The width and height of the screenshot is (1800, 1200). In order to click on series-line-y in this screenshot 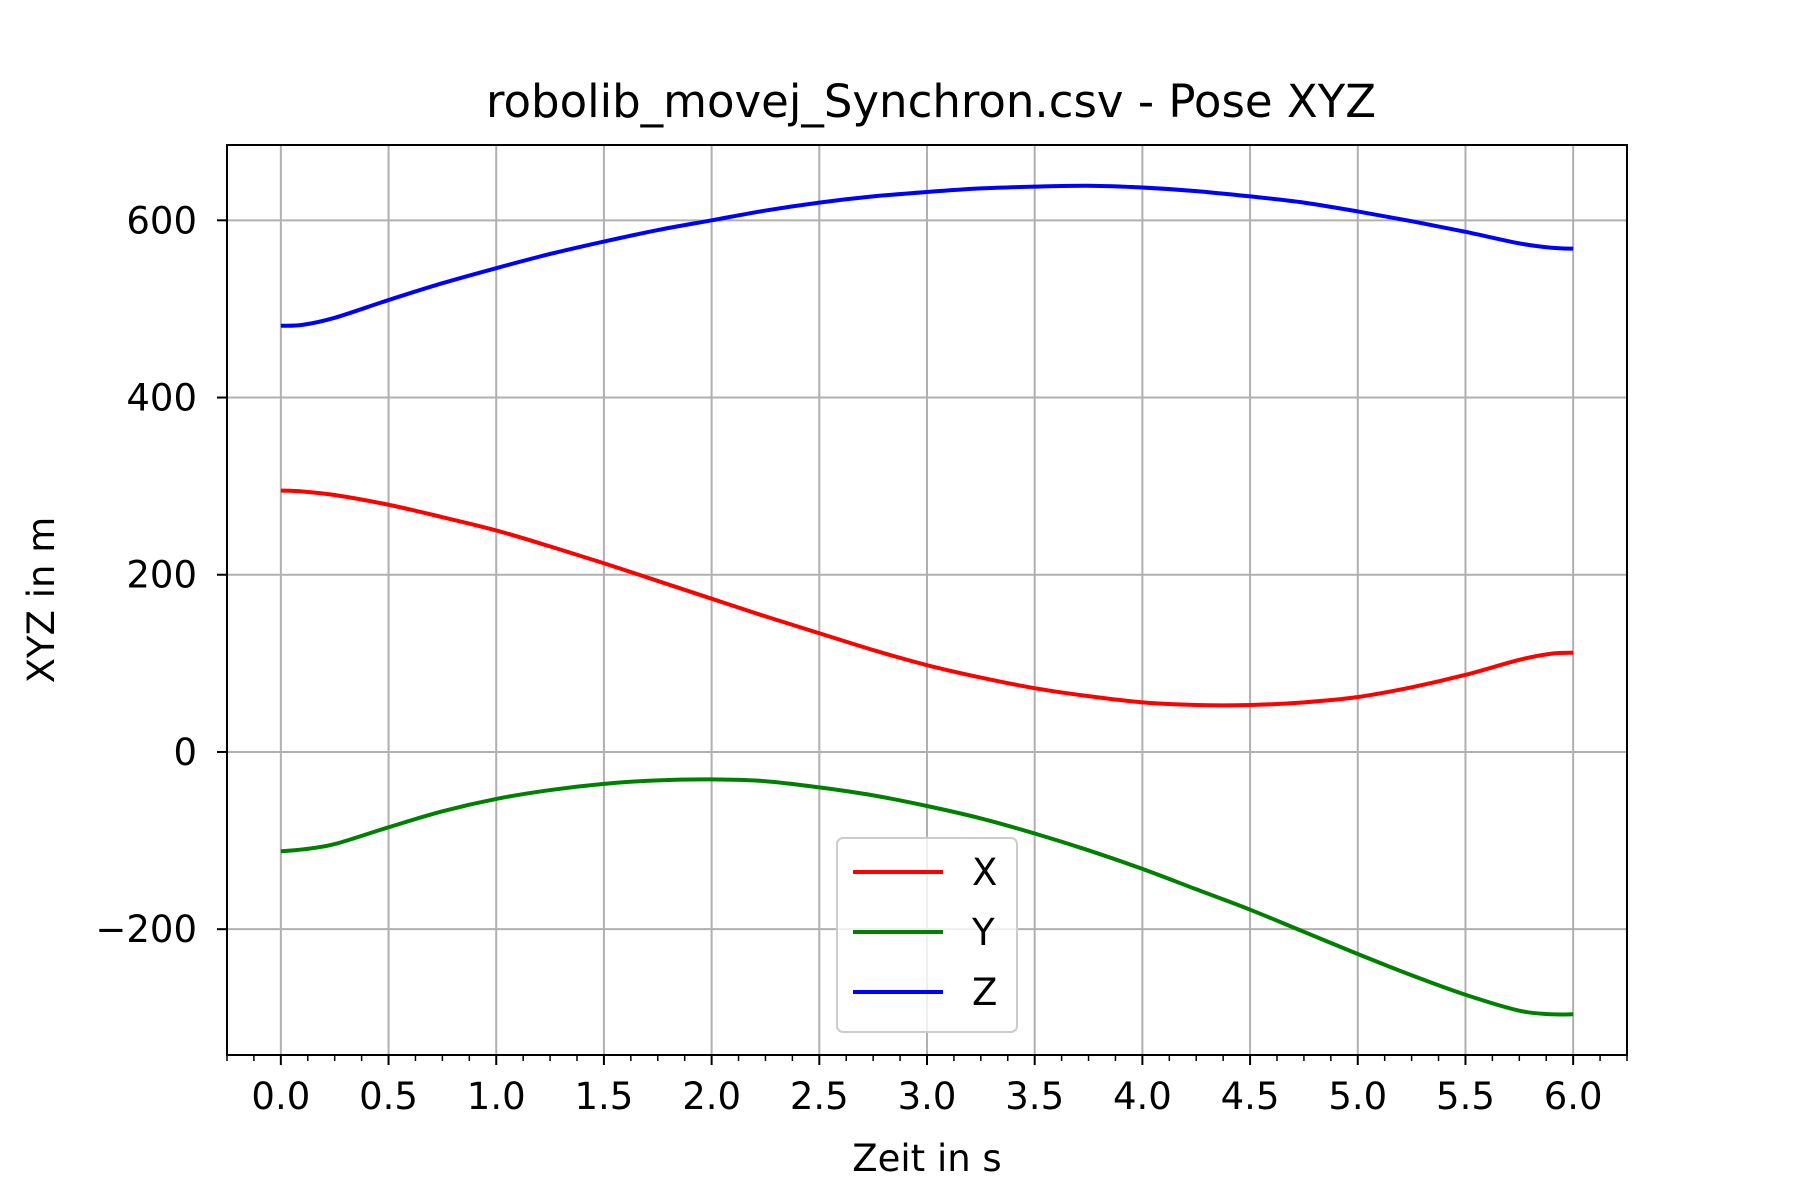, I will do `click(927, 897)`.